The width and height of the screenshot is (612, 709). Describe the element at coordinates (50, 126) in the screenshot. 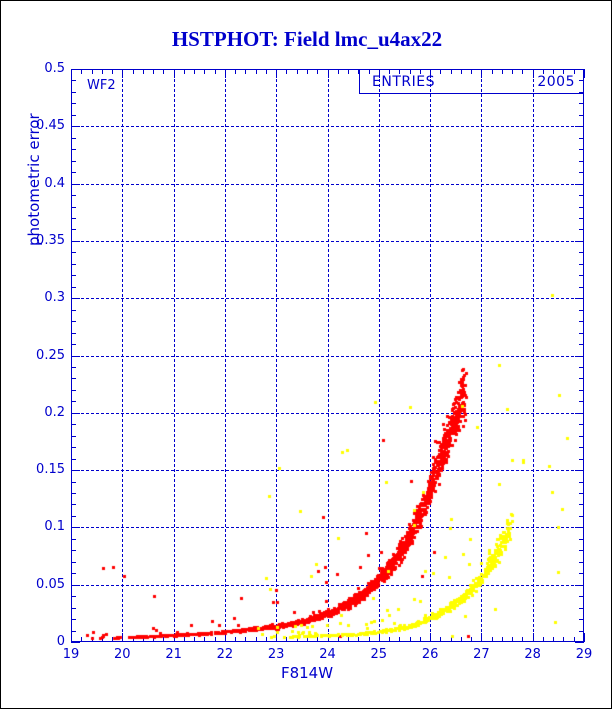

I see `y-tick-label: 0.45` at that location.